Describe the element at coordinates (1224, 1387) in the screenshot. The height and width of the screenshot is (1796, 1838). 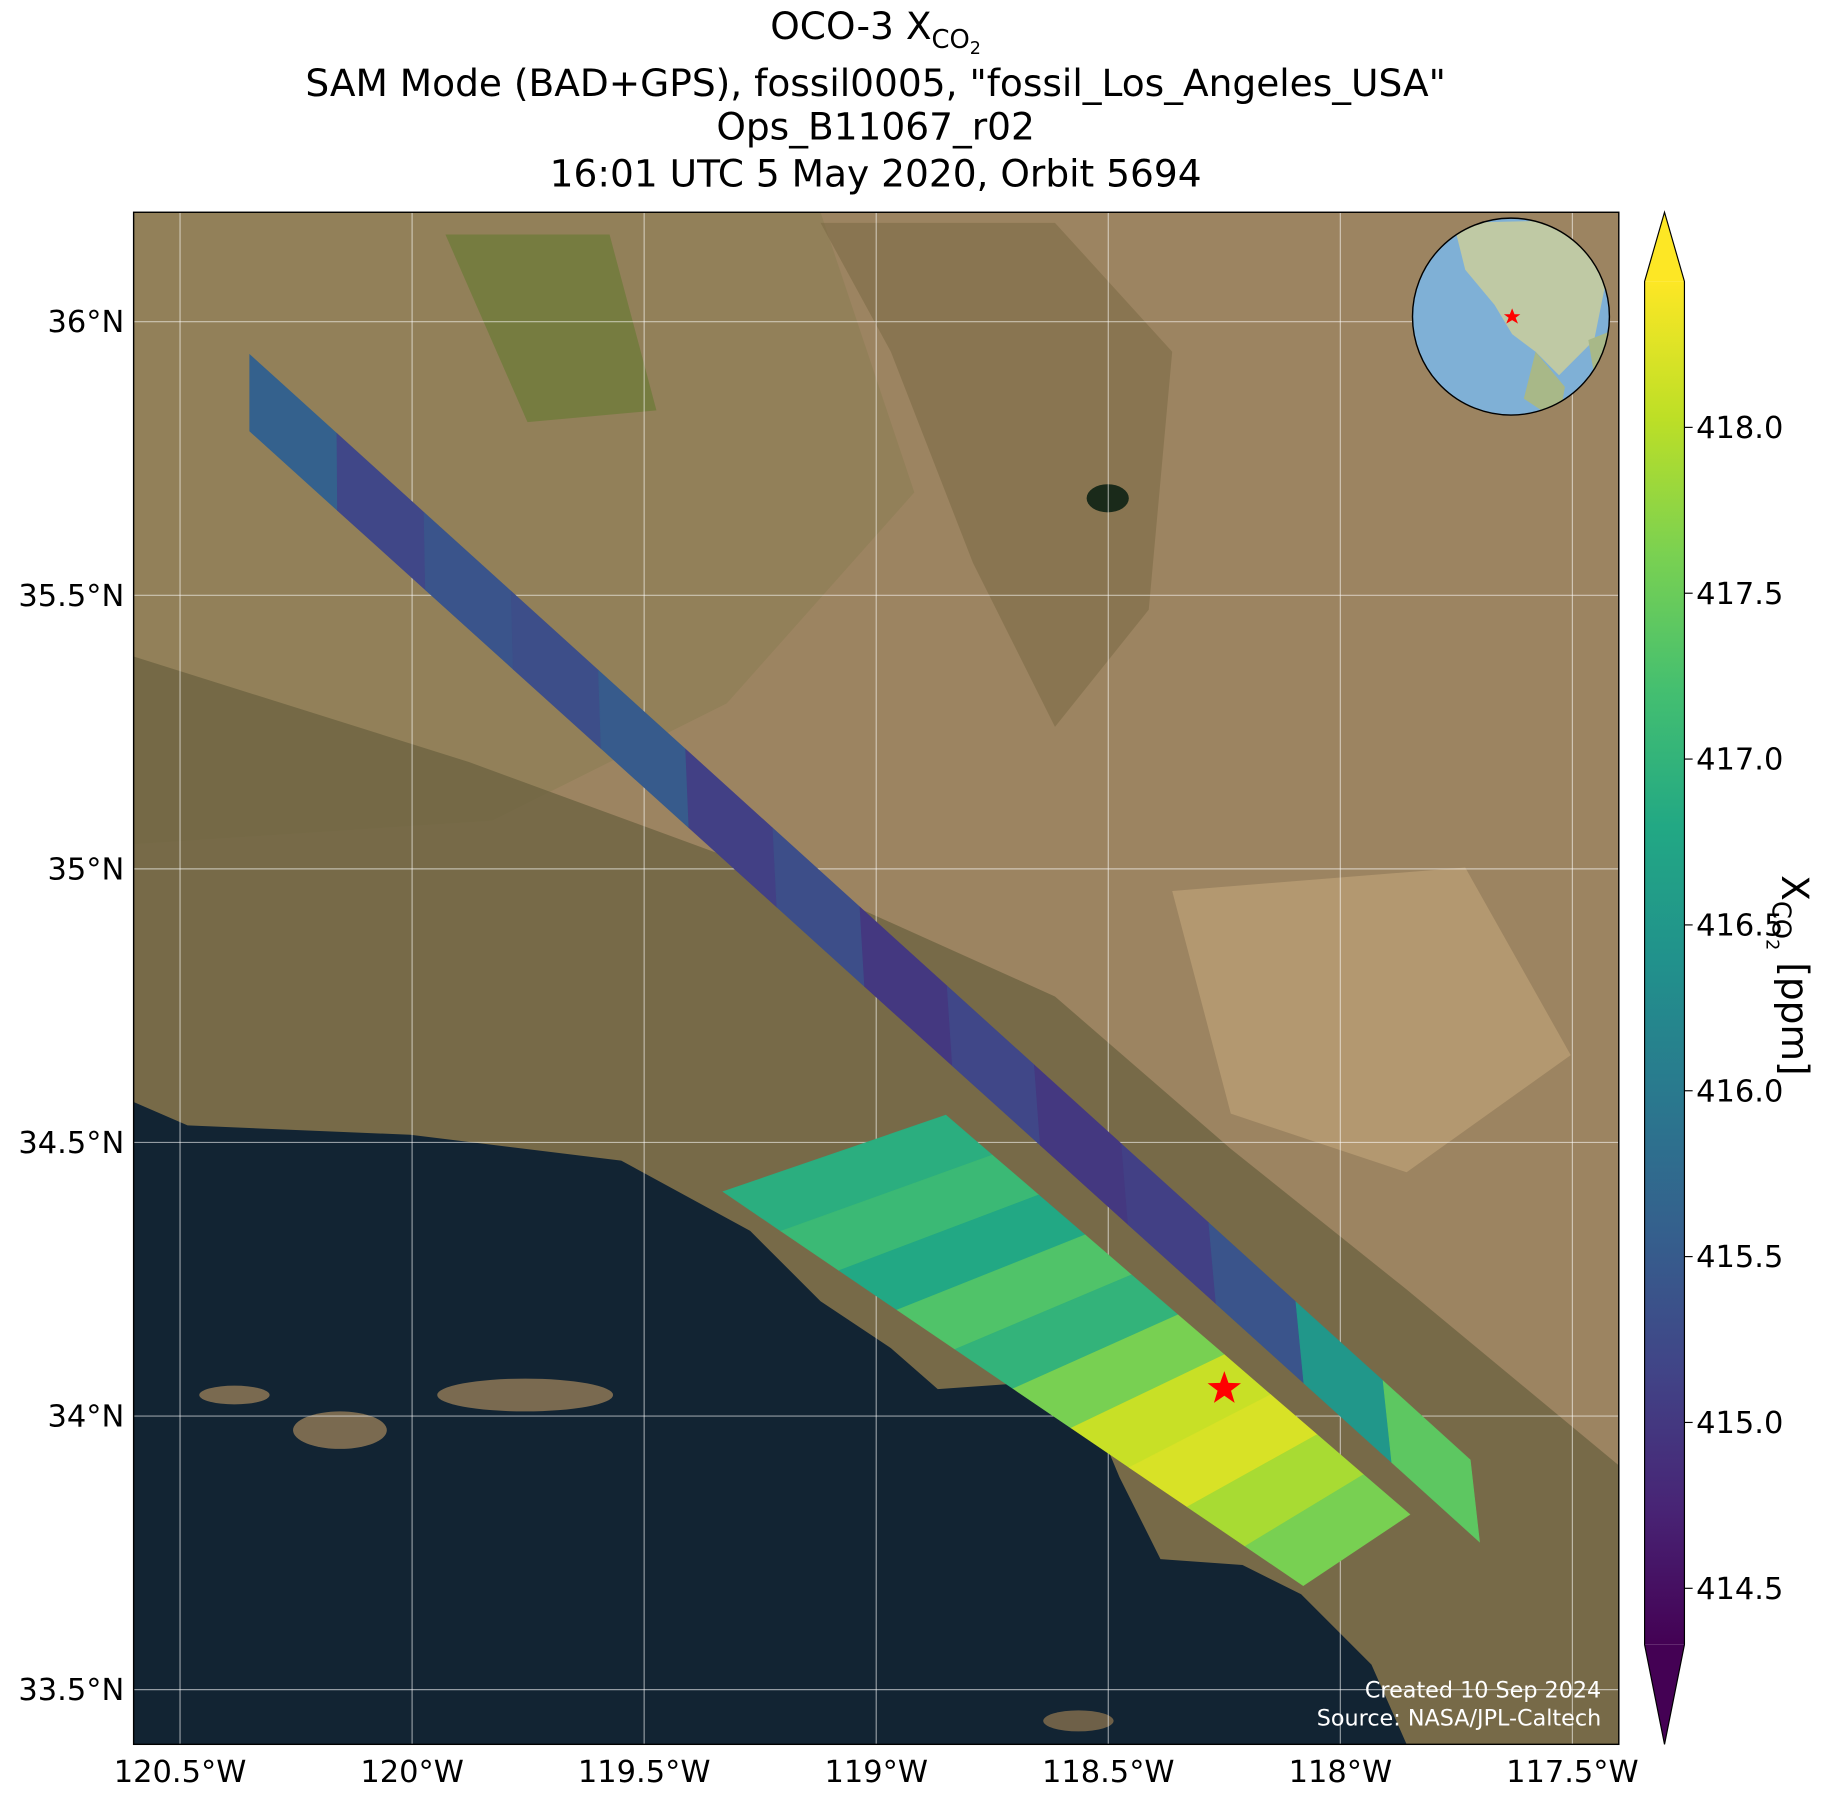
I see `target-star` at that location.